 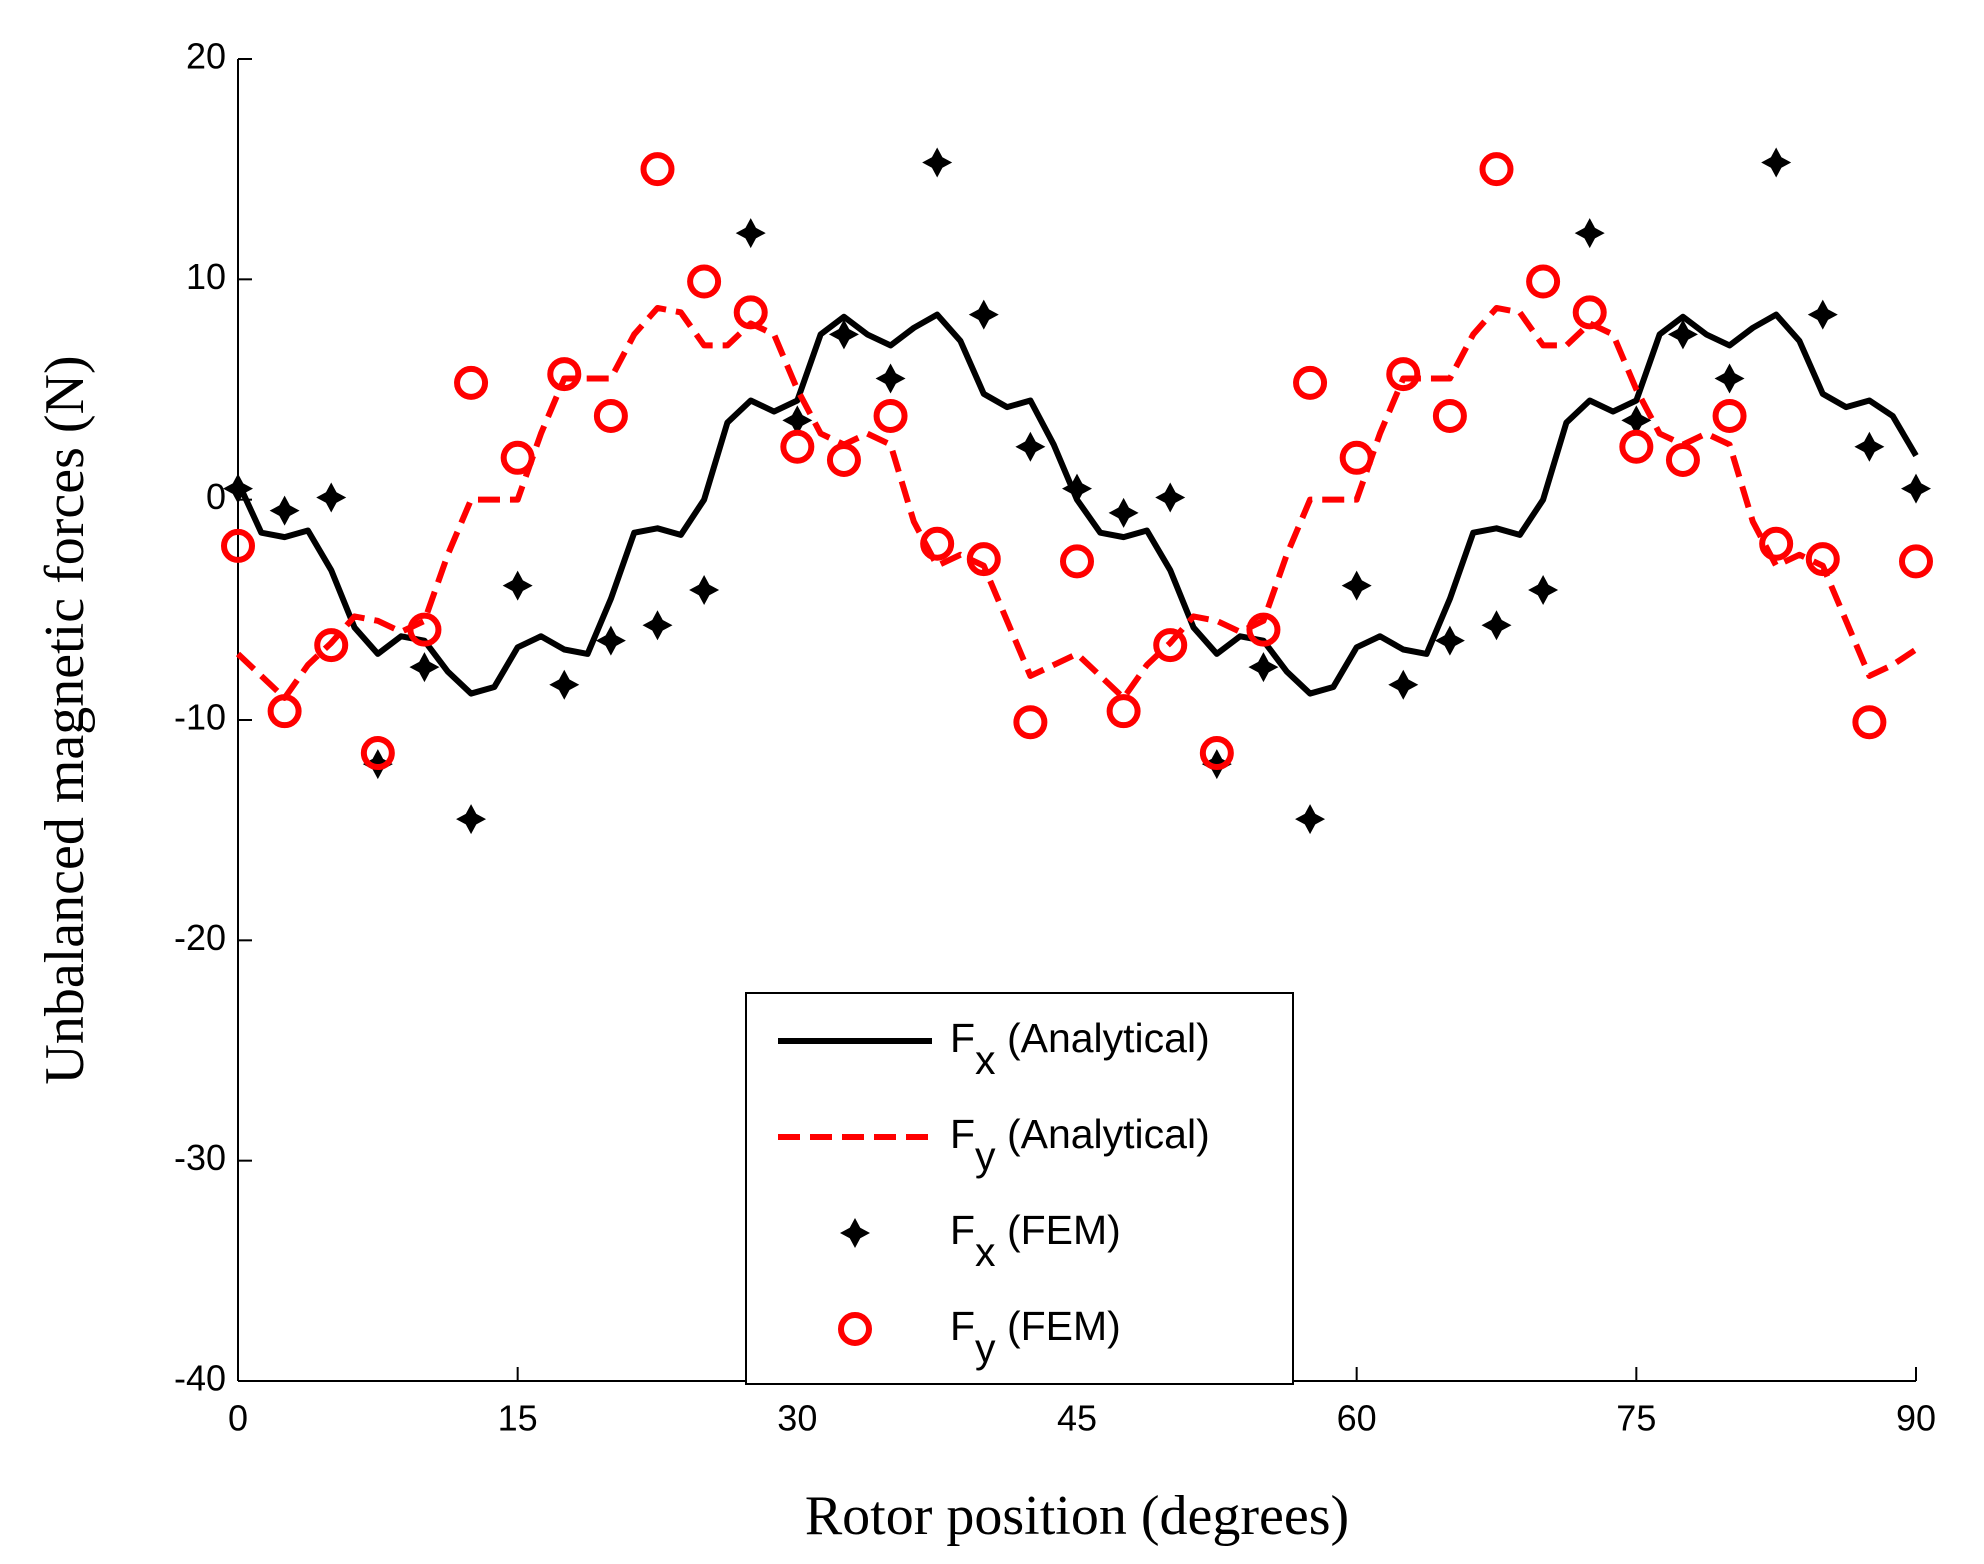 What do you see at coordinates (200, 1157) in the screenshot?
I see `y-tick-label: -30` at bounding box center [200, 1157].